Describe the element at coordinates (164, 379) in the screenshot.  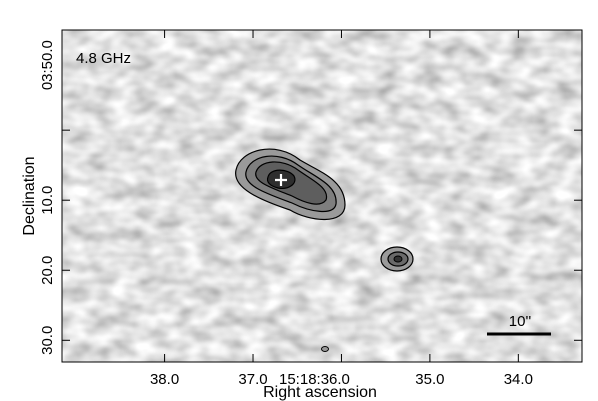
I see `x-tick-label: 38.0` at that location.